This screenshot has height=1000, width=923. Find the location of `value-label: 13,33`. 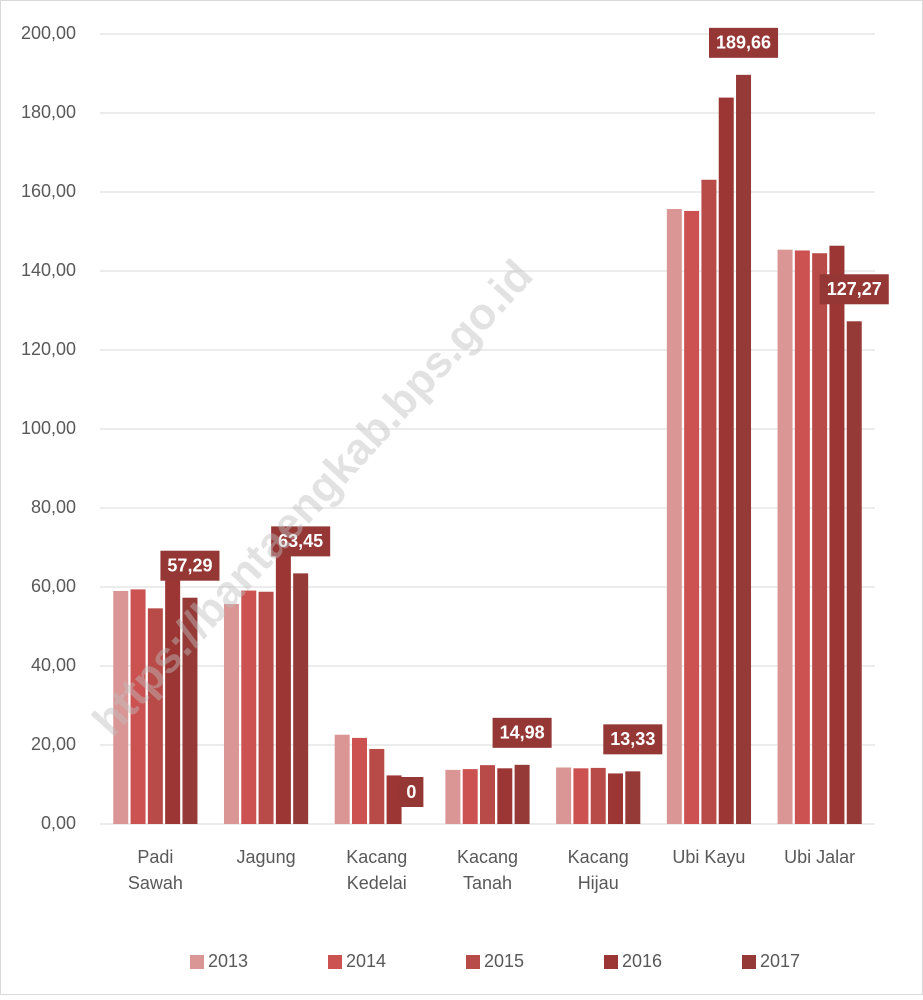

value-label: 13,33 is located at coordinates (633, 739).